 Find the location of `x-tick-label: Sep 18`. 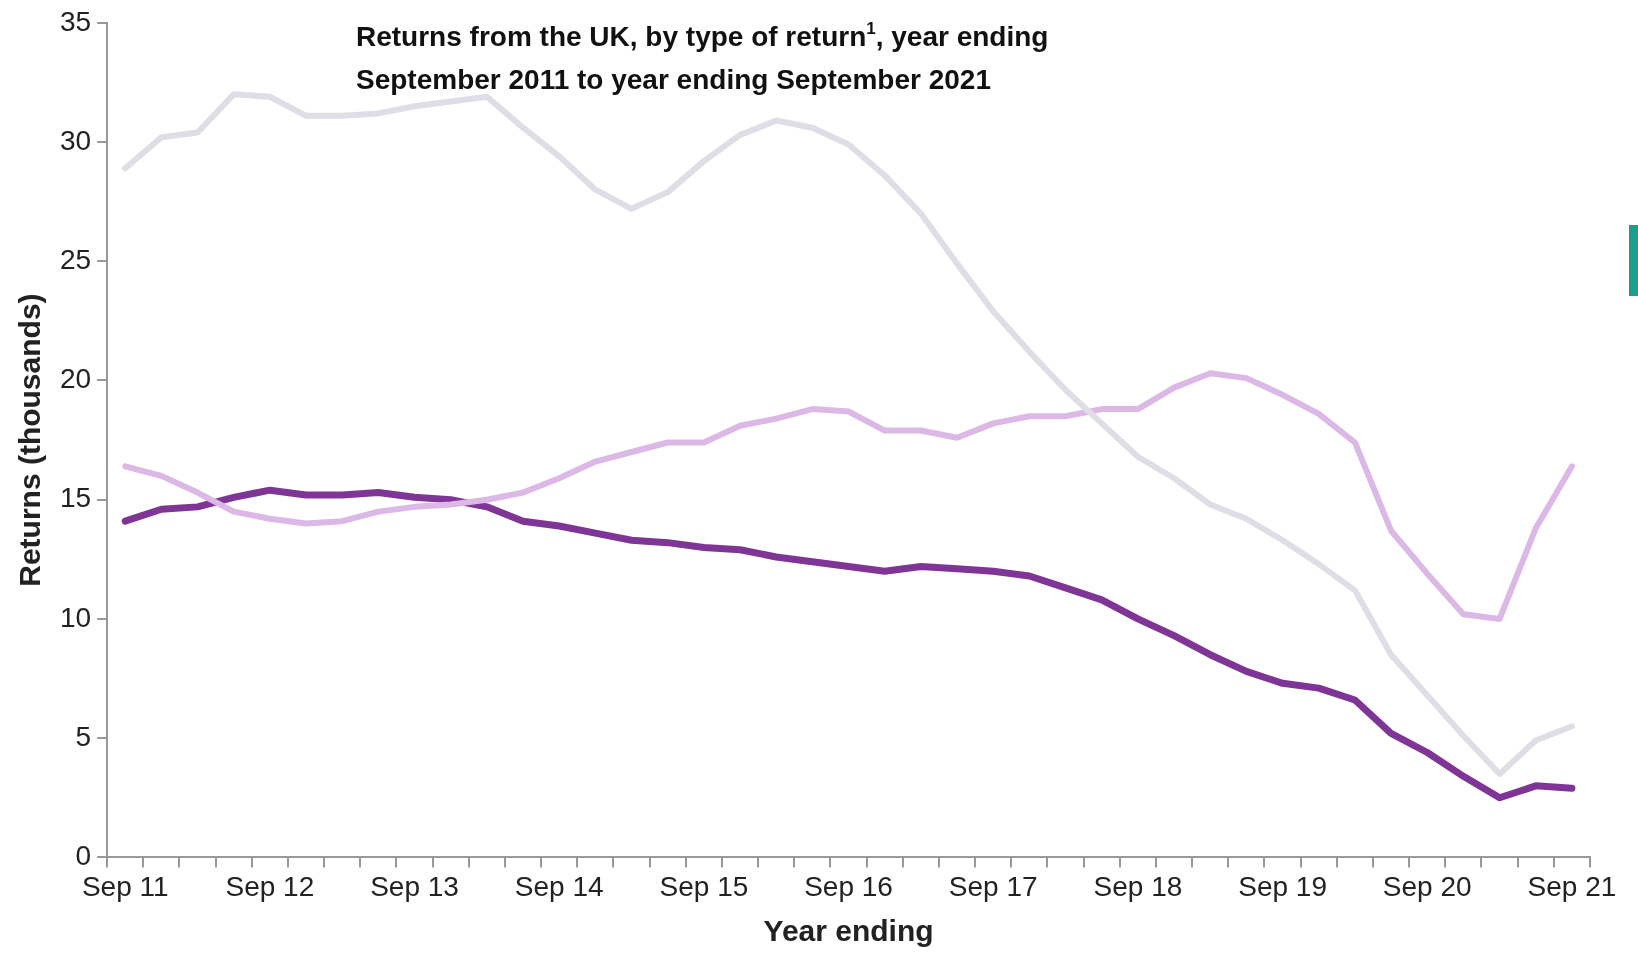

x-tick-label: Sep 18 is located at coordinates (1138, 886).